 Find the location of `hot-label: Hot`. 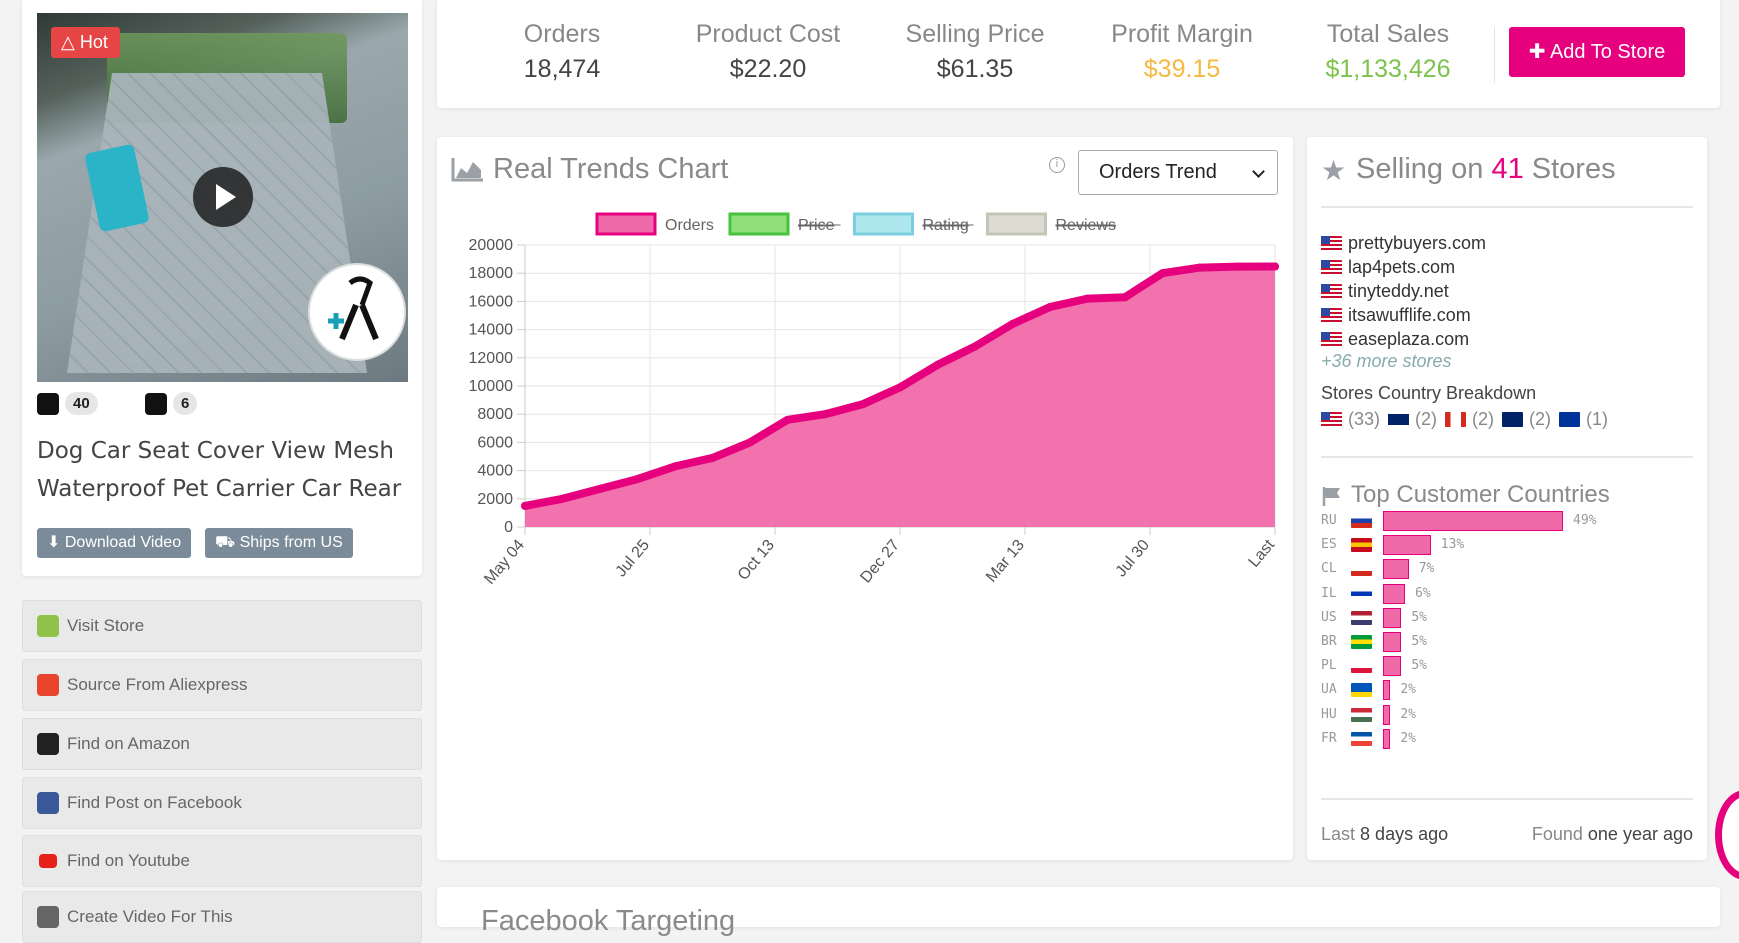

hot-label: Hot is located at coordinates (93, 42).